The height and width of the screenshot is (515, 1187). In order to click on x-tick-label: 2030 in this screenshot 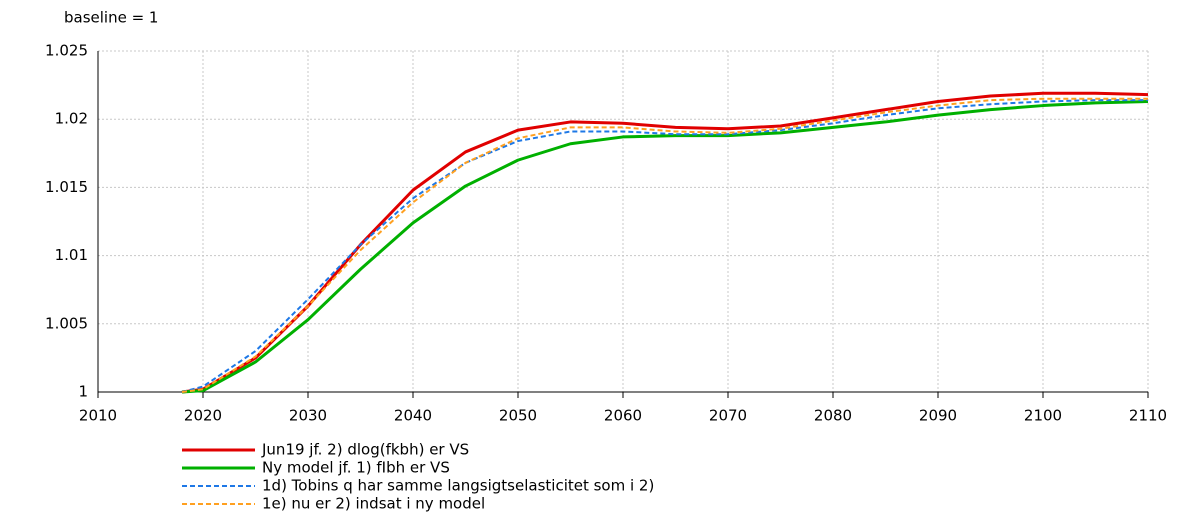, I will do `click(308, 416)`.